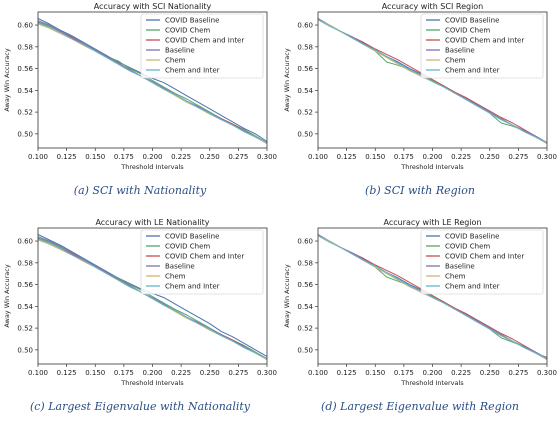 Image resolution: width=560 pixels, height=432 pixels. Describe the element at coordinates (420, 406) in the screenshot. I see `figure-caption: (d) Largest Eigenvalue with Region` at that location.